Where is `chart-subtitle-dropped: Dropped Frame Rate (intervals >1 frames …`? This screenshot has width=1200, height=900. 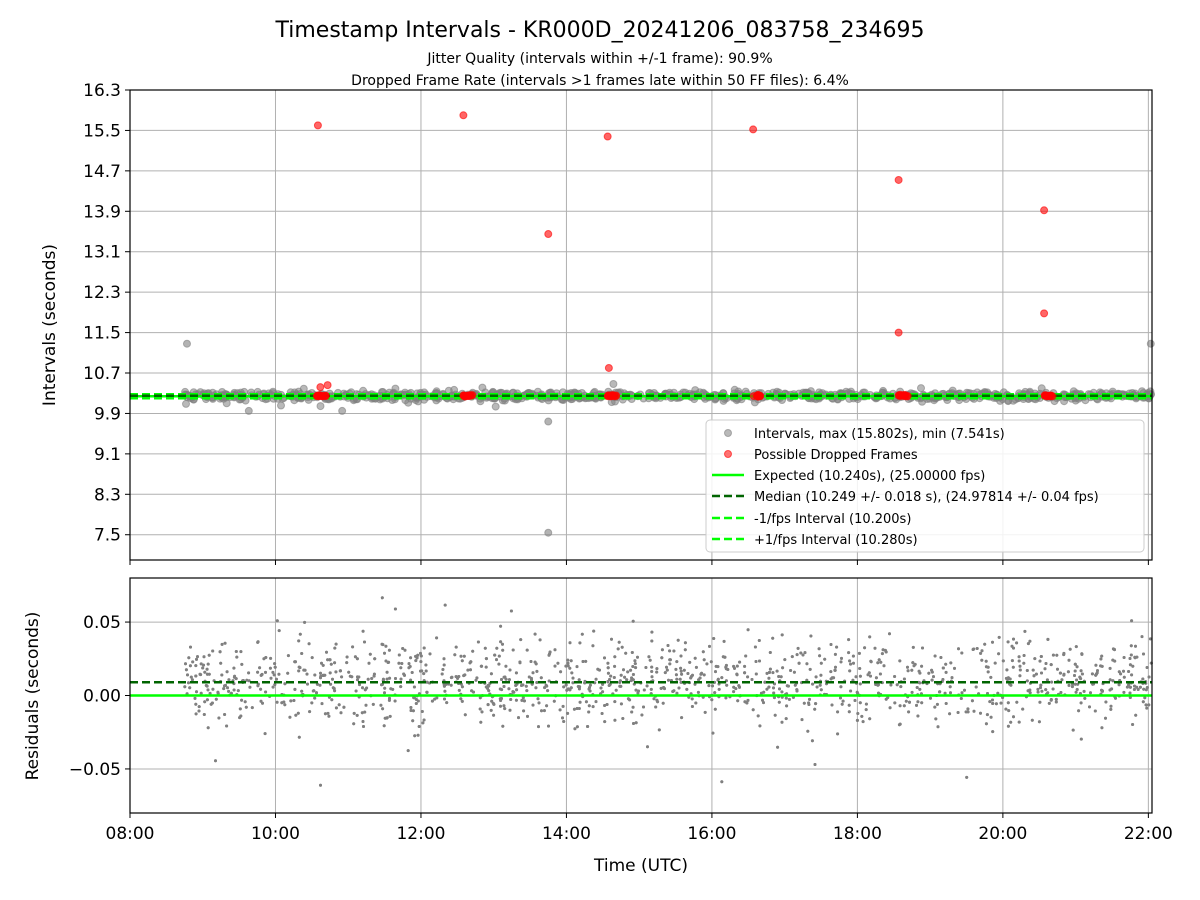
chart-subtitle-dropped: Dropped Frame Rate (intervals >1 frames … is located at coordinates (600, 81).